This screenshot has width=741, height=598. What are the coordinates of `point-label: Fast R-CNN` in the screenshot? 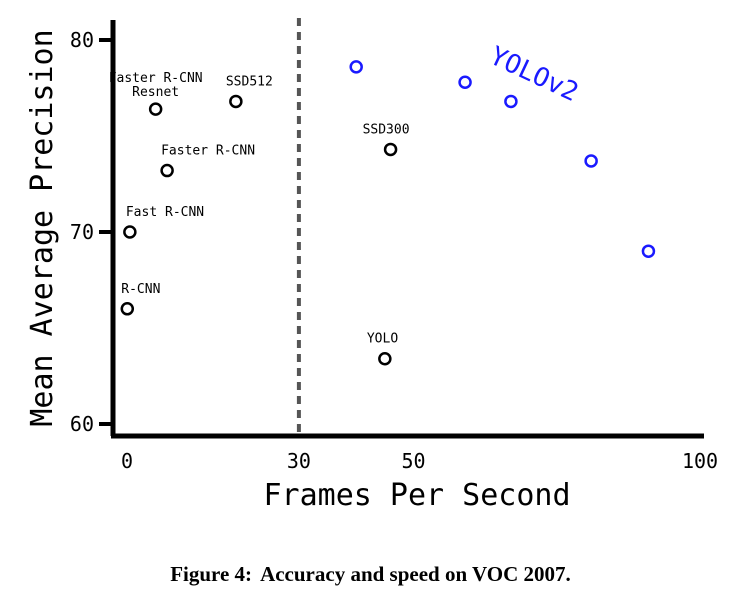 It's located at (165, 212).